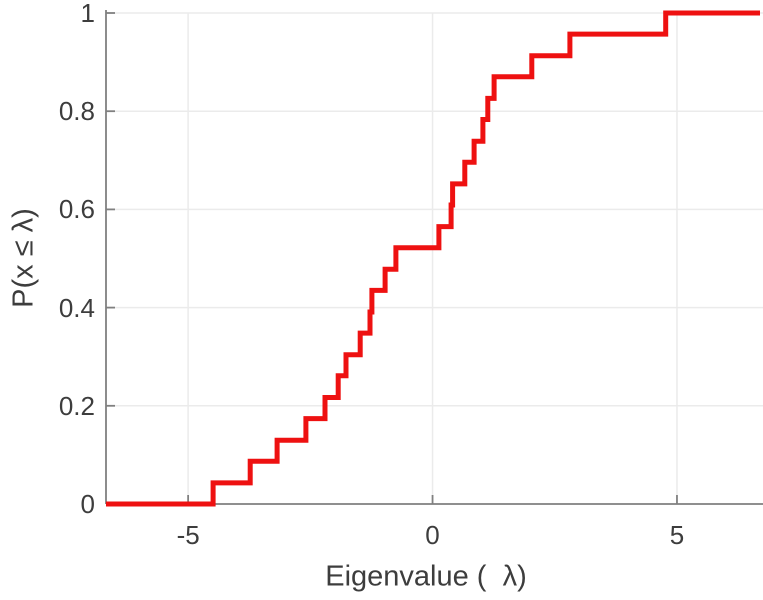 Image resolution: width=763 pixels, height=600 pixels. I want to click on x-tick-label: 5, so click(677, 535).